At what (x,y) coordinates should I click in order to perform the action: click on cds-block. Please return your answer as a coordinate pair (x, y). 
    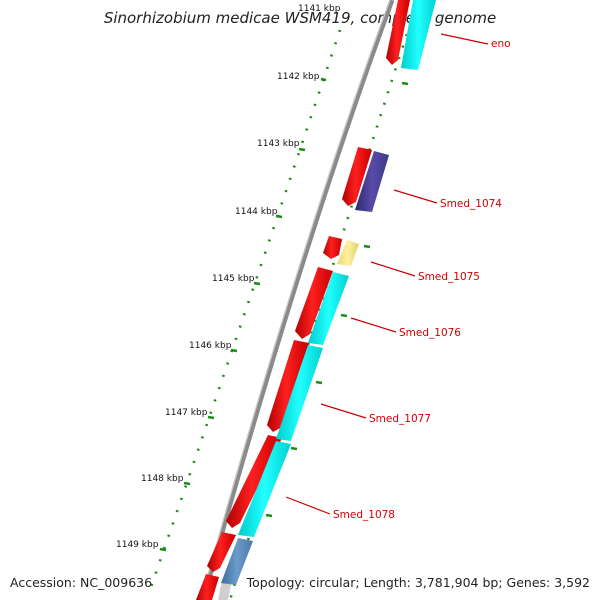
    Looking at the image, I should click on (237, 561).